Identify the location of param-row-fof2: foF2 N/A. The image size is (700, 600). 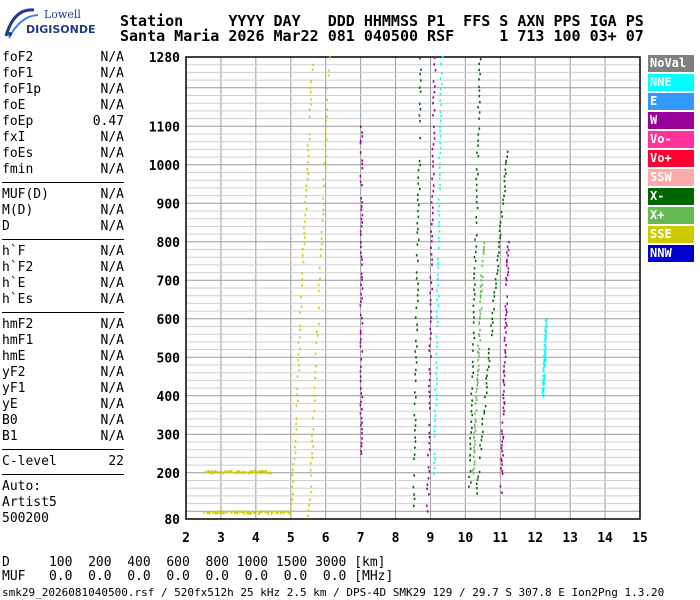
(63, 58).